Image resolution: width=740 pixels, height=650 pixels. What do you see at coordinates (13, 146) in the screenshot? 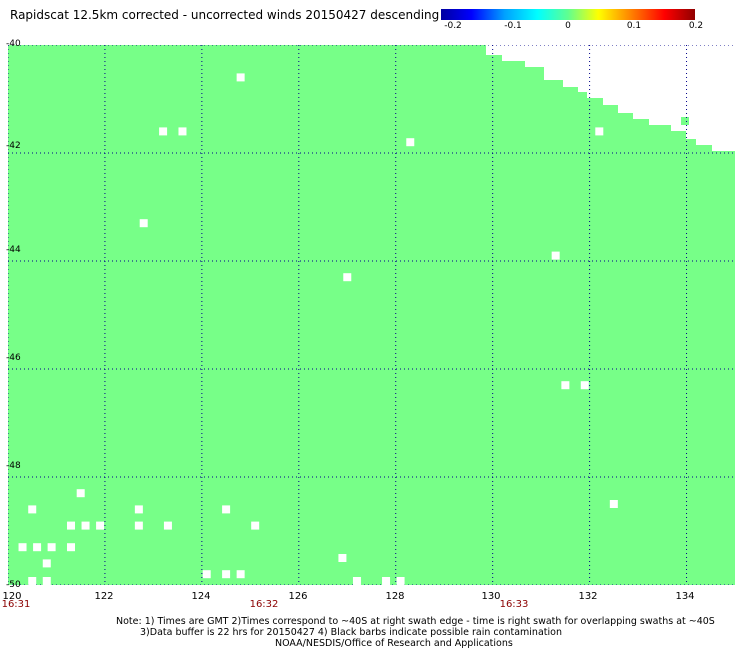
I see `lat-label: -42` at bounding box center [13, 146].